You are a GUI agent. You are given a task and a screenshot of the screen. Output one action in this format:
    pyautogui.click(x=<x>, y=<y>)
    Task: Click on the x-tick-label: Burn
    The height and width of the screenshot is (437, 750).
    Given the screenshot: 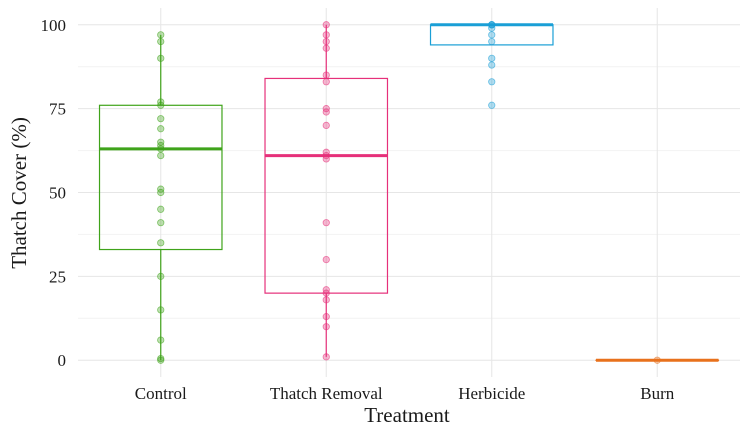 What is the action you would take?
    pyautogui.click(x=657, y=393)
    